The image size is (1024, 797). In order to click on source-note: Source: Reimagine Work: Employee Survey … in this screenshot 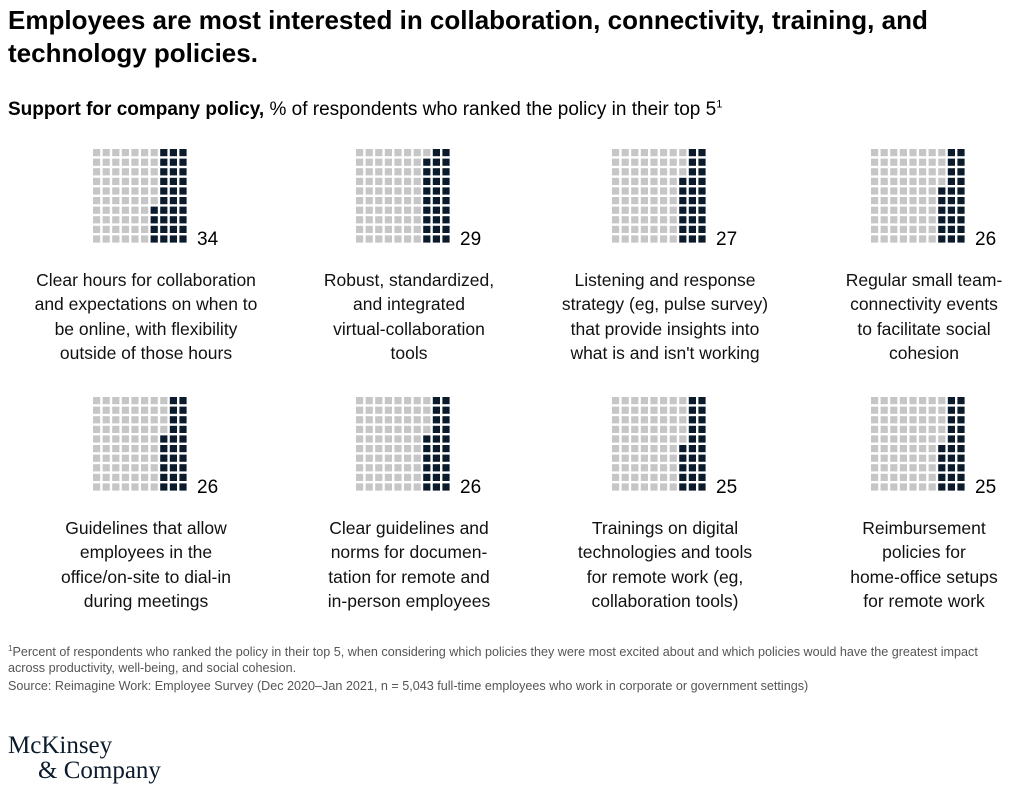, I will do `click(408, 686)`.